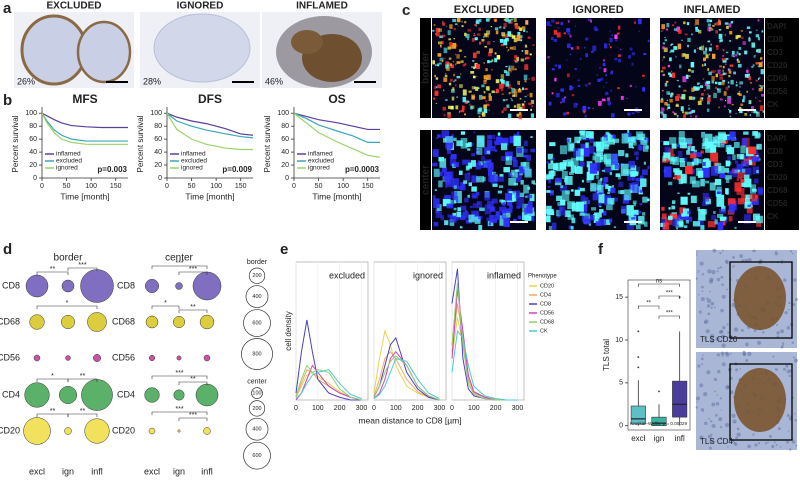  Describe the element at coordinates (210, 124) in the screenshot. I see `survival-curve` at that location.